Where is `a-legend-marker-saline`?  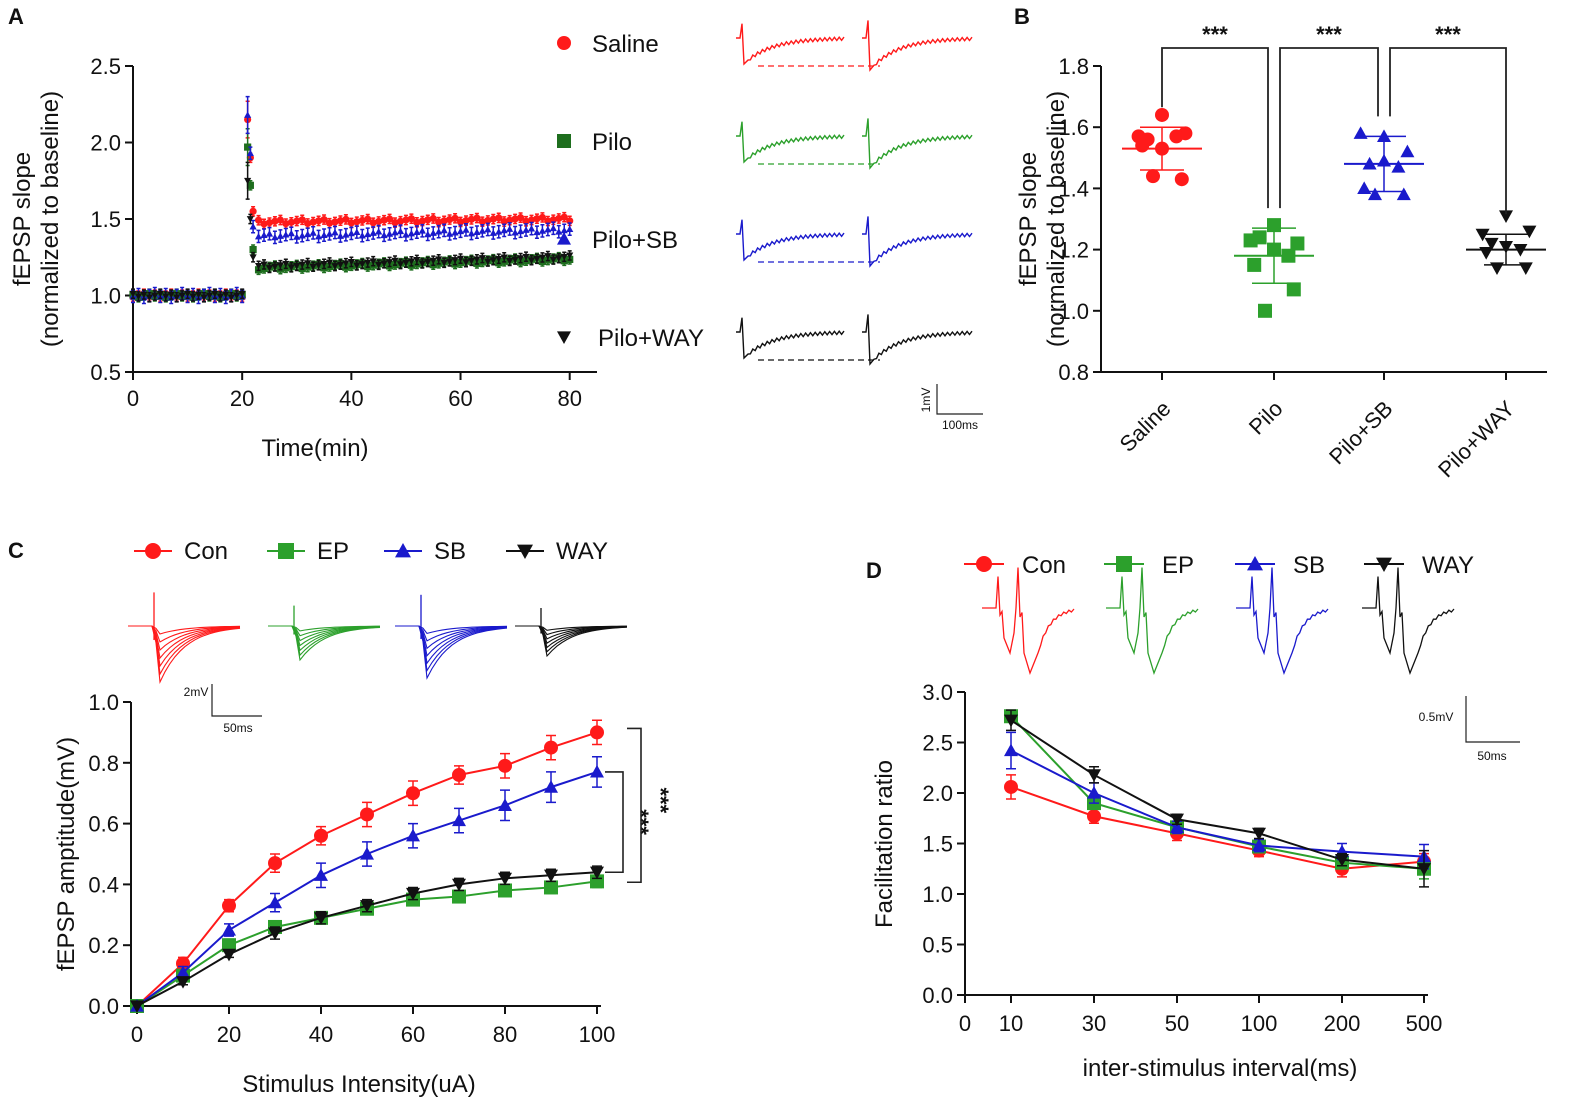 a-legend-marker-saline is located at coordinates (564, 43).